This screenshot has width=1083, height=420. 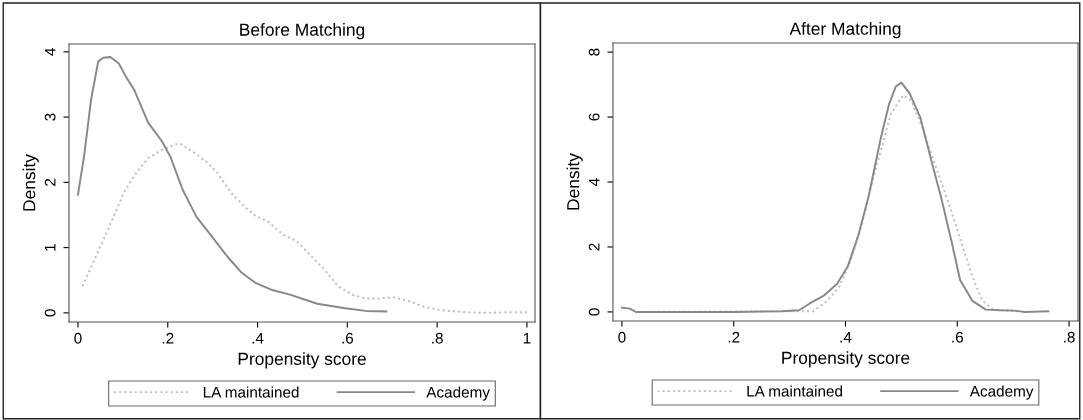 I want to click on y-tick-label: 1, so click(x=50, y=247).